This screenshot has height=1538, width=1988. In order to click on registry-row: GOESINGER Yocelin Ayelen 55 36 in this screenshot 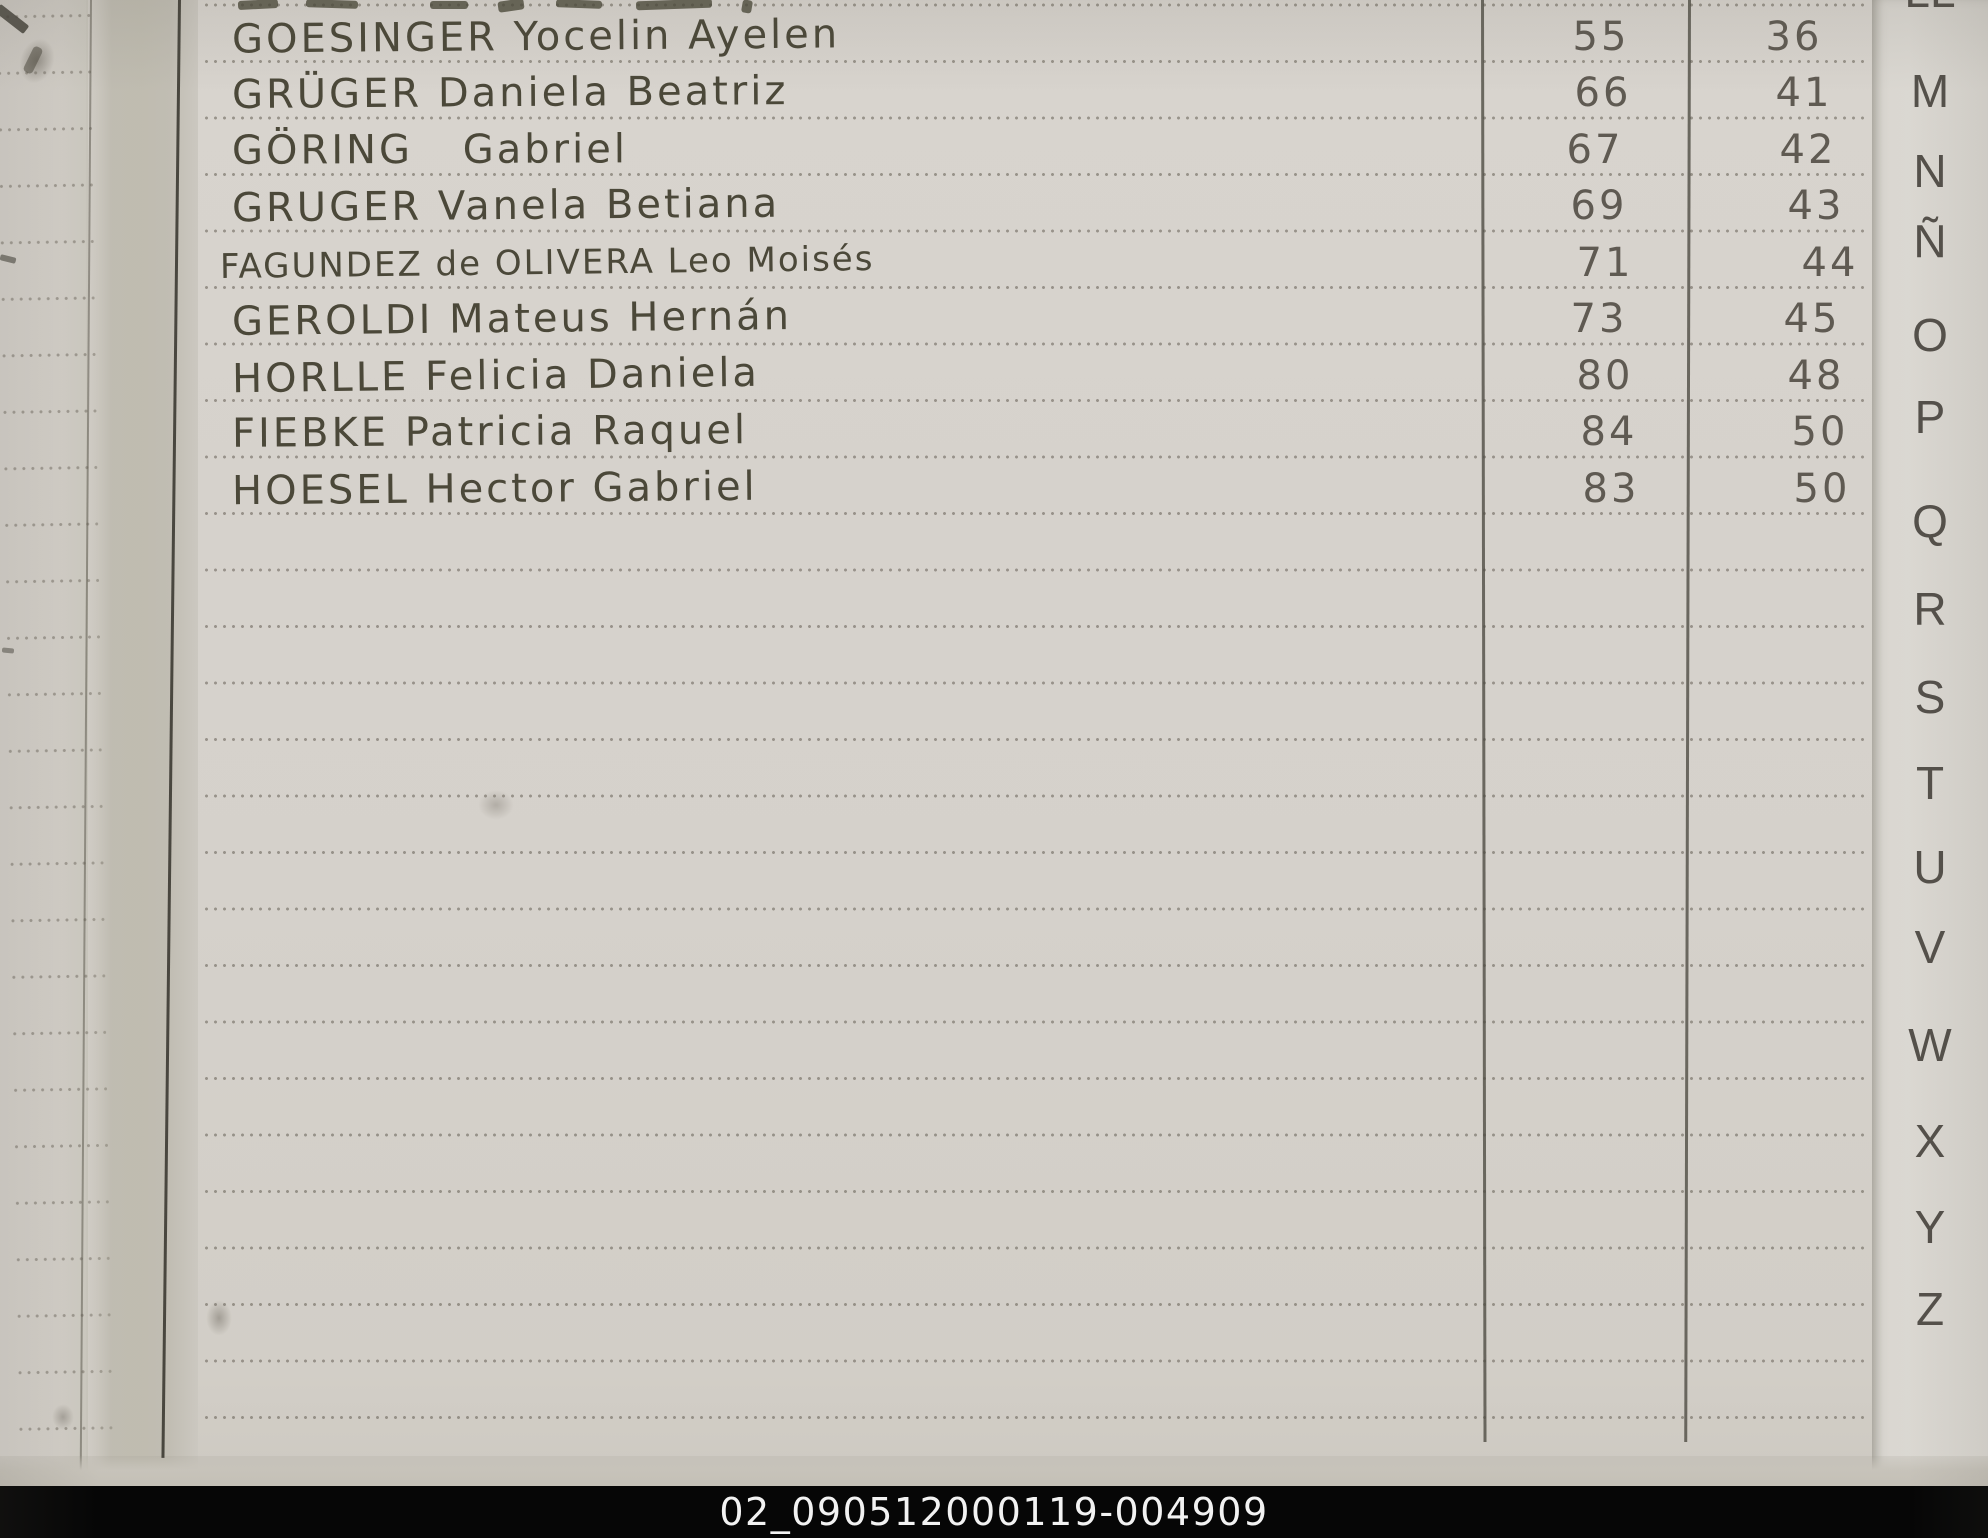, I will do `click(994, 37)`.